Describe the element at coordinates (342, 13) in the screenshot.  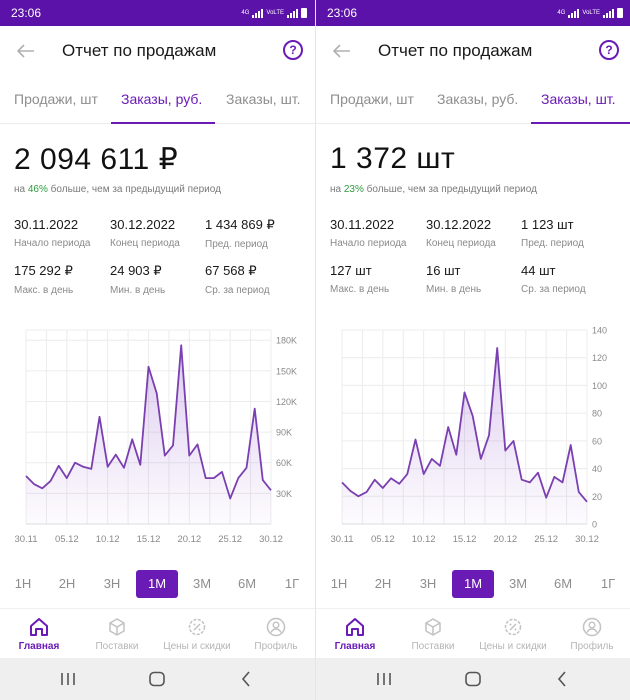
I see `status-time: 23:06` at that location.